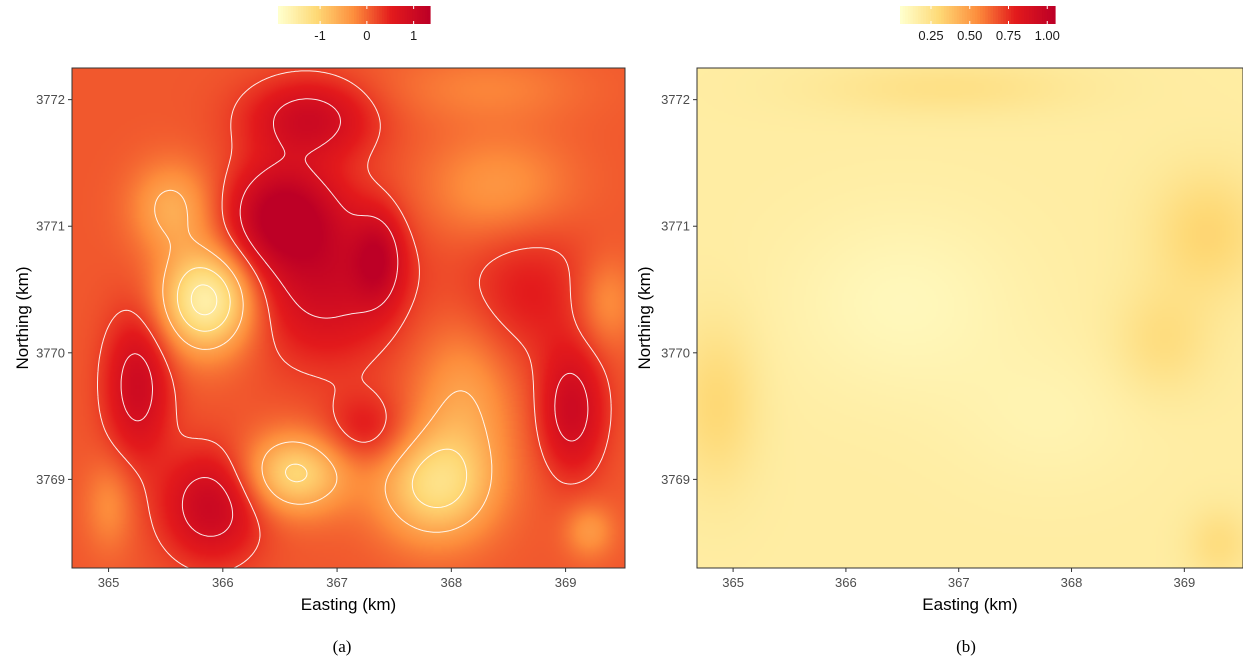 Image resolution: width=1243 pixels, height=661 pixels. What do you see at coordinates (969, 604) in the screenshot?
I see `x-axis-title-b: Easting (km)` at bounding box center [969, 604].